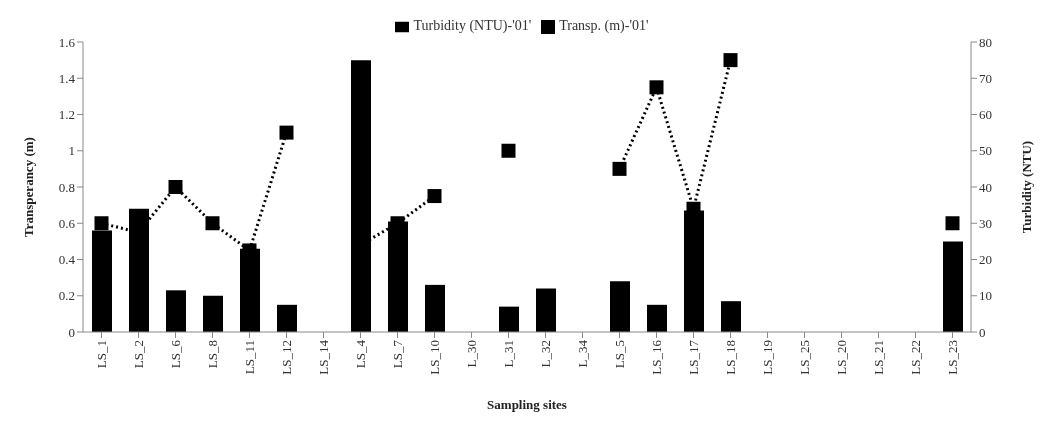  Describe the element at coordinates (1026, 187) in the screenshot. I see `y2-axis-title: Turbidity (NTU)` at that location.